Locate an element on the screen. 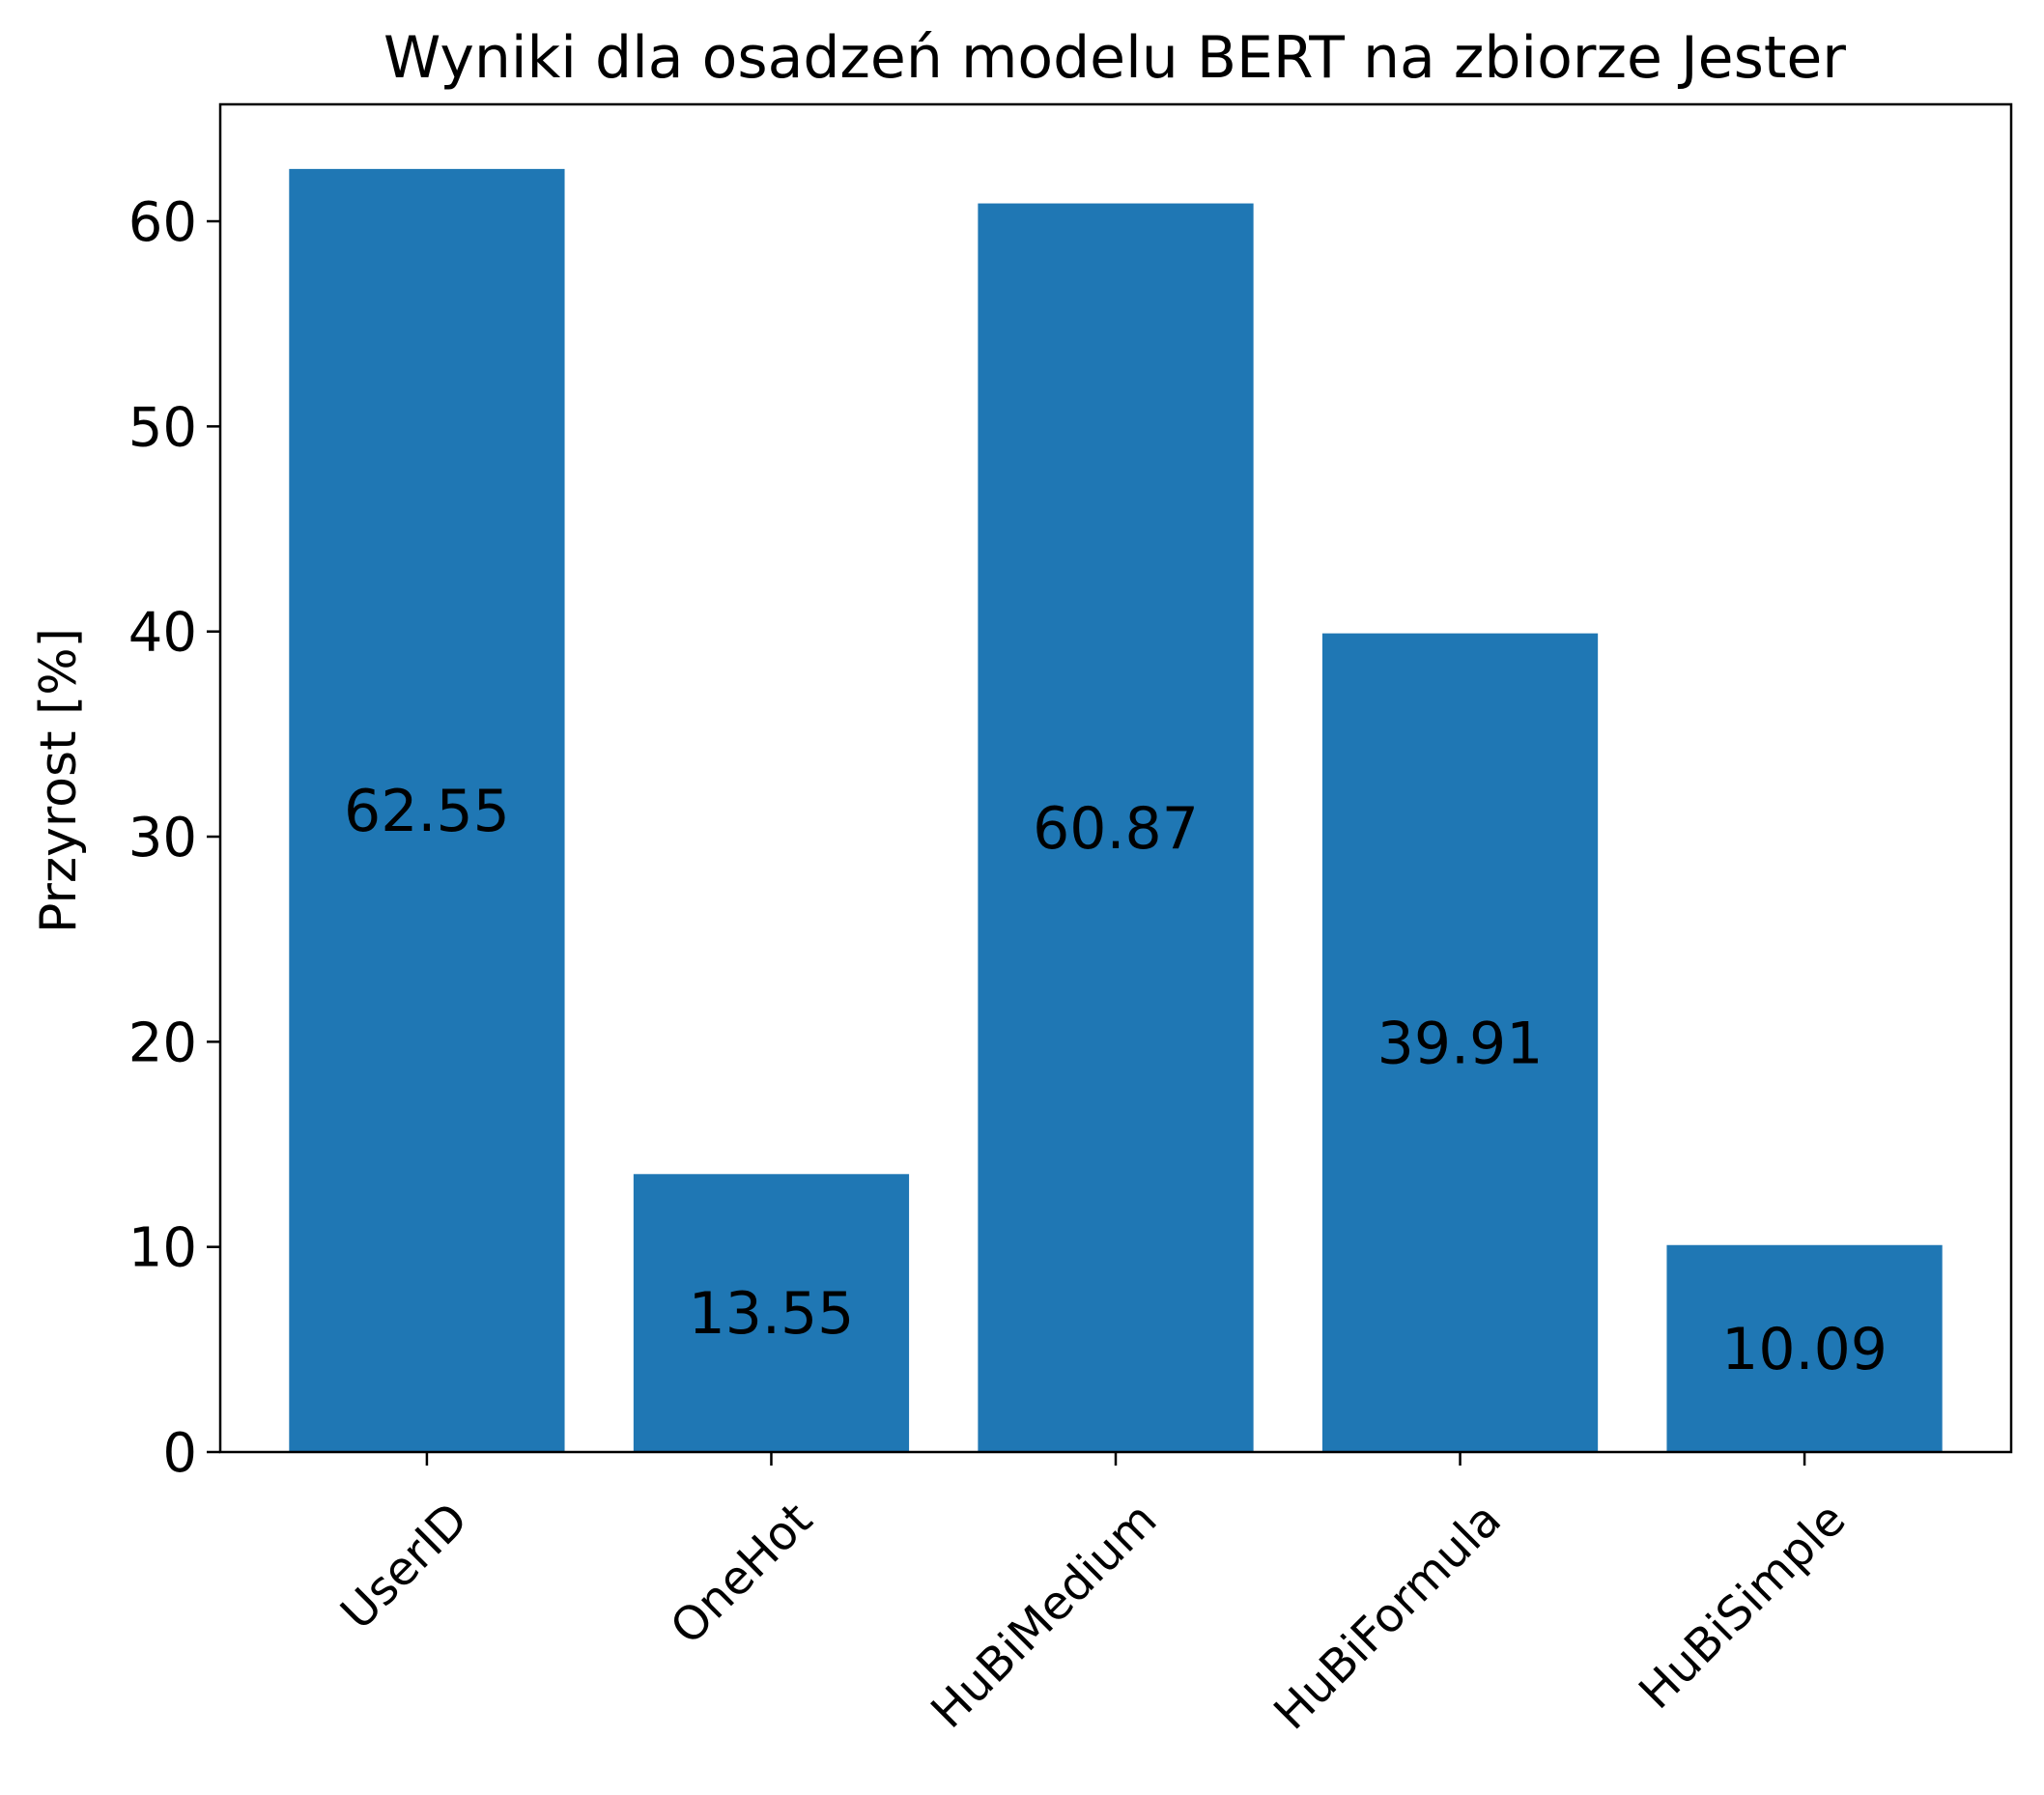 This screenshot has height=1795, width=2044. x-tick-label-hubiformula: HuBiFormula is located at coordinates (1388, 1617).